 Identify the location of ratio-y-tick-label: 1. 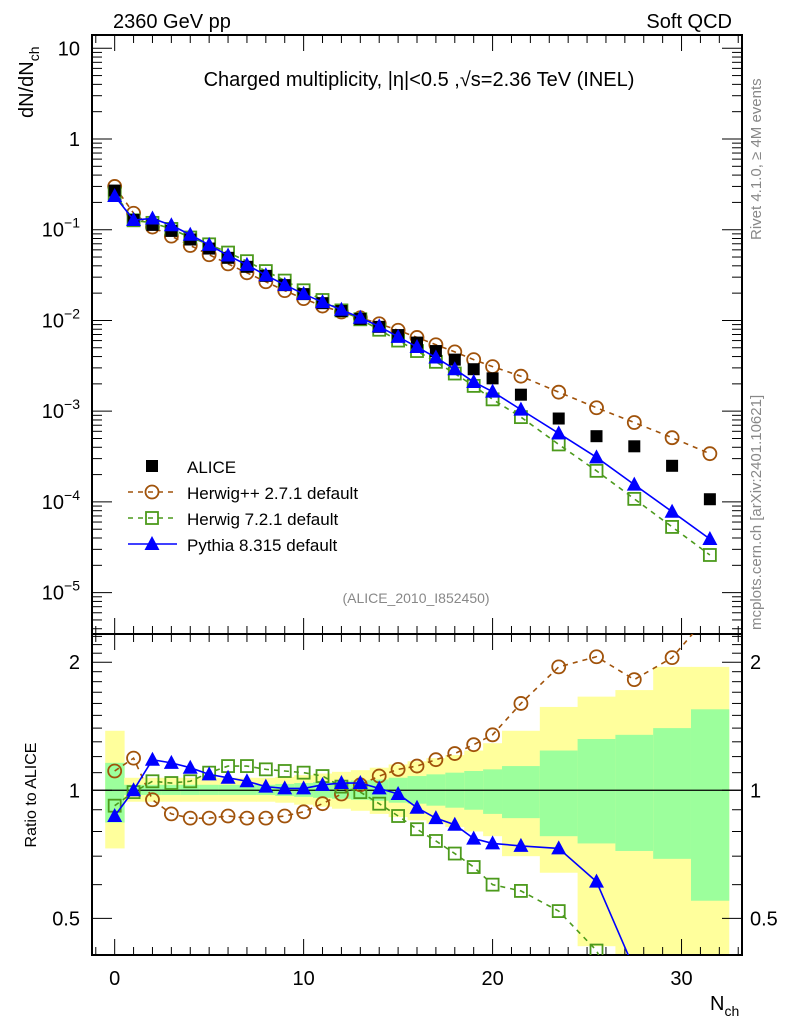
(74, 791).